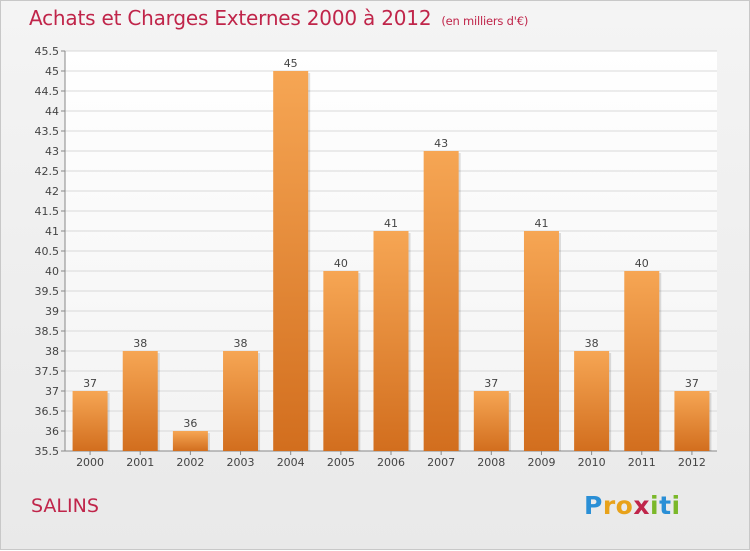 This screenshot has height=551, width=750. What do you see at coordinates (47, 411) in the screenshot?
I see `y-tick-label: 36.5` at bounding box center [47, 411].